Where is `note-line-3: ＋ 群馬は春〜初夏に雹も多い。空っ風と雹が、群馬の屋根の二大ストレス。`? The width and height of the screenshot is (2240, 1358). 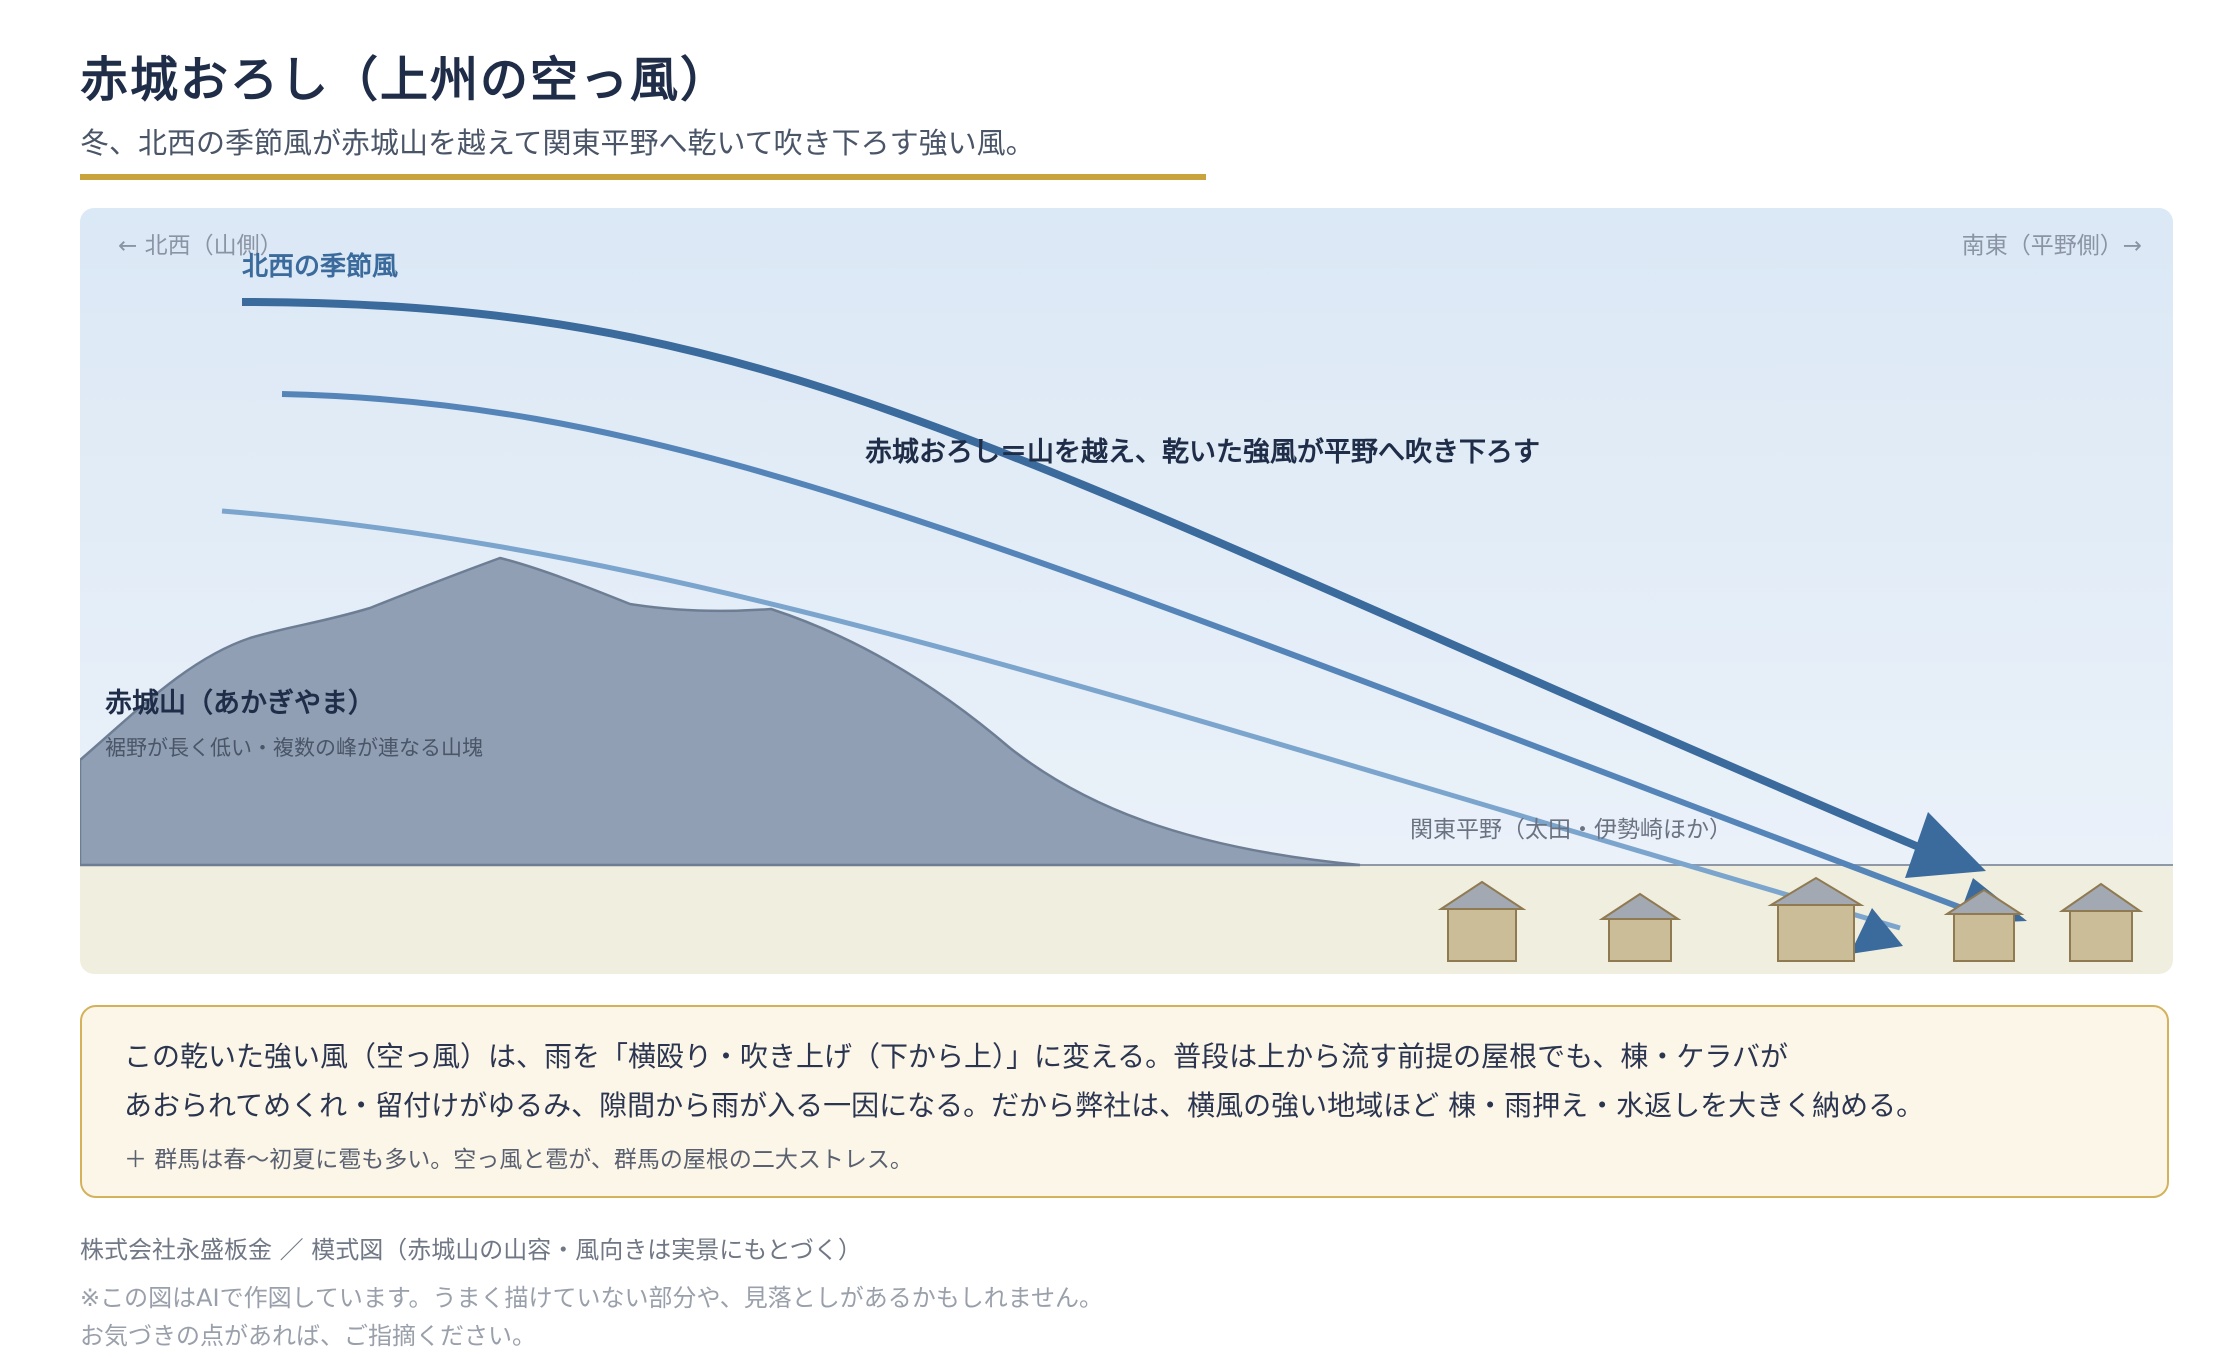
note-line-3: ＋ 群馬は春〜初夏に雹も多い。空っ風と雹が、群馬の屋根の二大ストレス。 is located at coordinates (518, 1160).